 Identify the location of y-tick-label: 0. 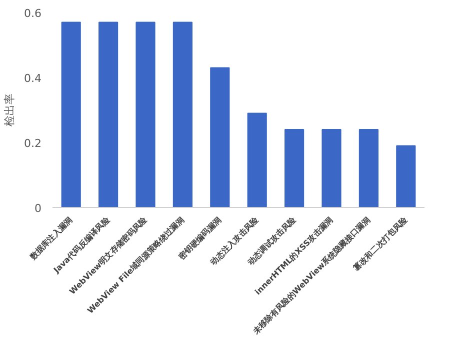
(38, 208).